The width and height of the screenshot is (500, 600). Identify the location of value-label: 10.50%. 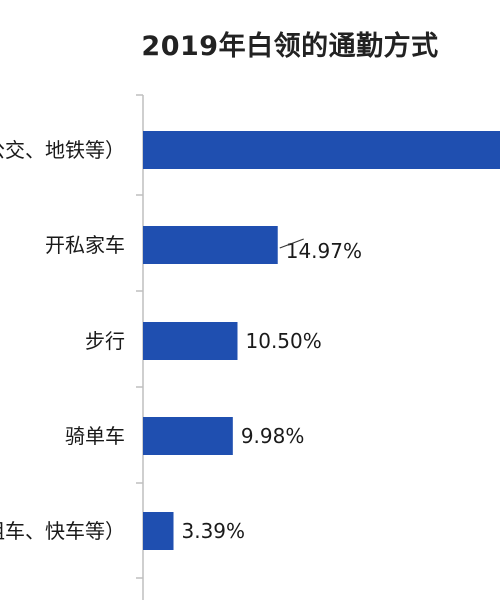
(284, 341).